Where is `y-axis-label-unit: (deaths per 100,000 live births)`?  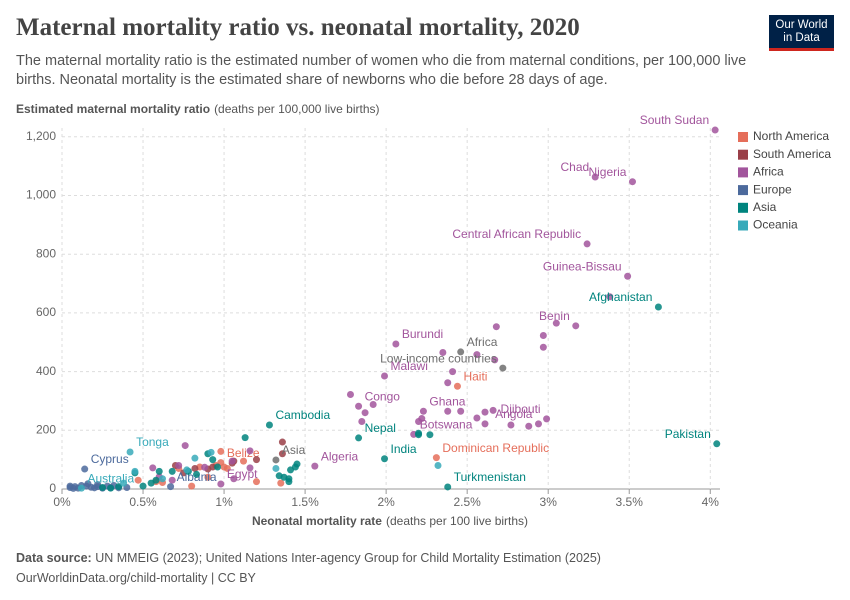 y-axis-label-unit: (deaths per 100,000 live births) is located at coordinates (296, 109).